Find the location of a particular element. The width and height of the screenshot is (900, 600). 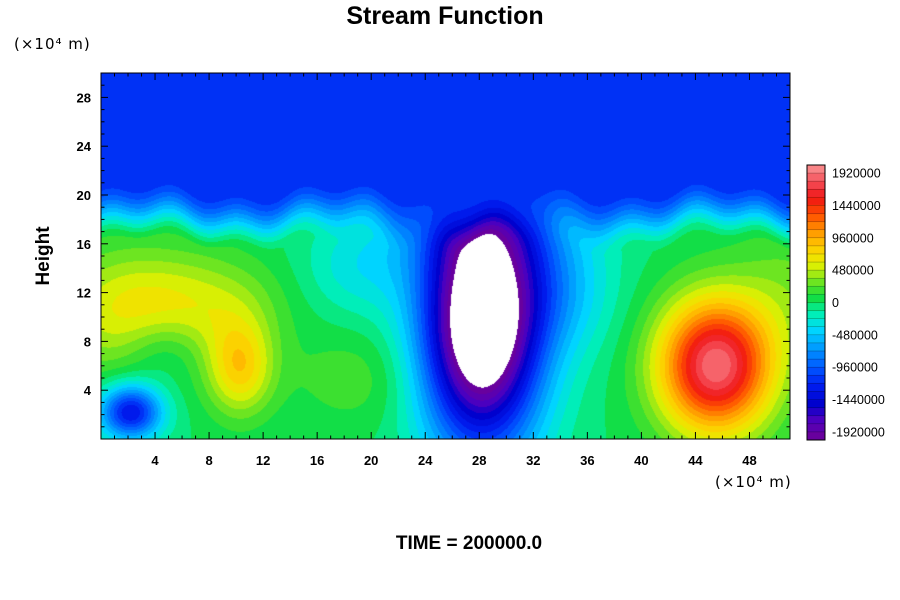

y-unit-label: (×10⁴ m) is located at coordinates (52, 44).